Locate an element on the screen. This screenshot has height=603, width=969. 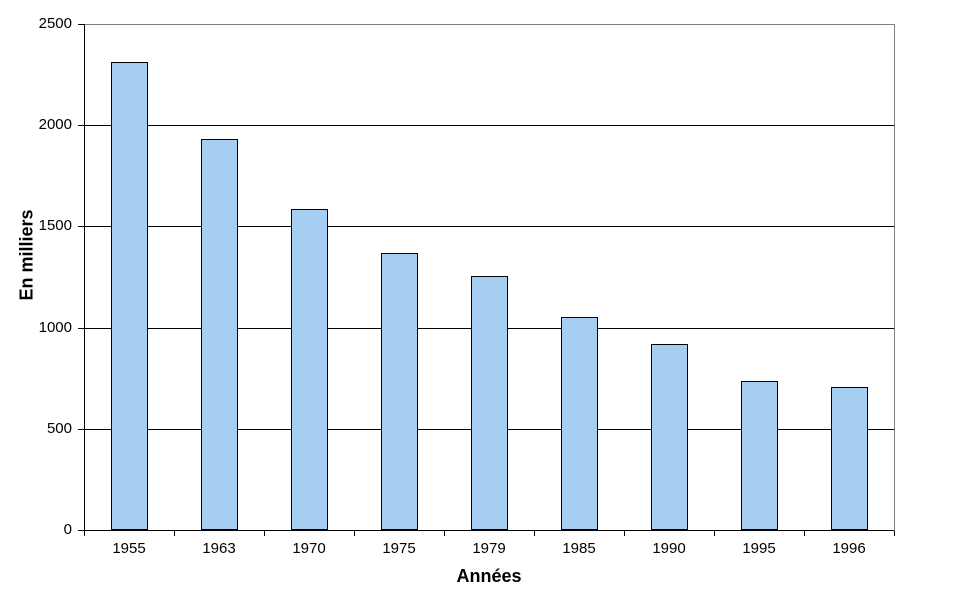
x-axis-title: Années is located at coordinates (489, 576).